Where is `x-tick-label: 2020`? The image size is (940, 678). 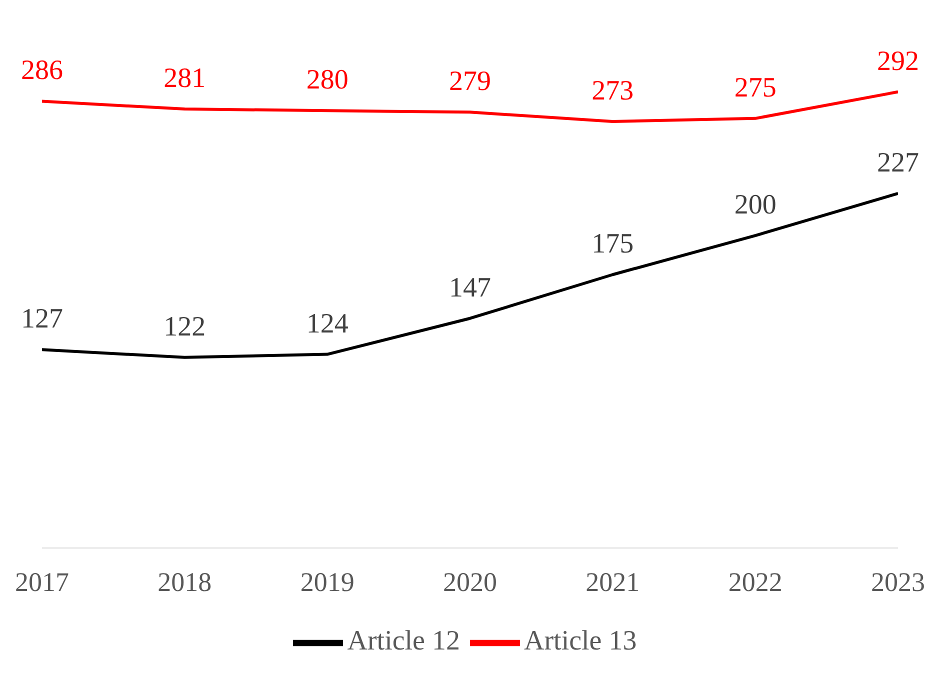 x-tick-label: 2020 is located at coordinates (470, 582).